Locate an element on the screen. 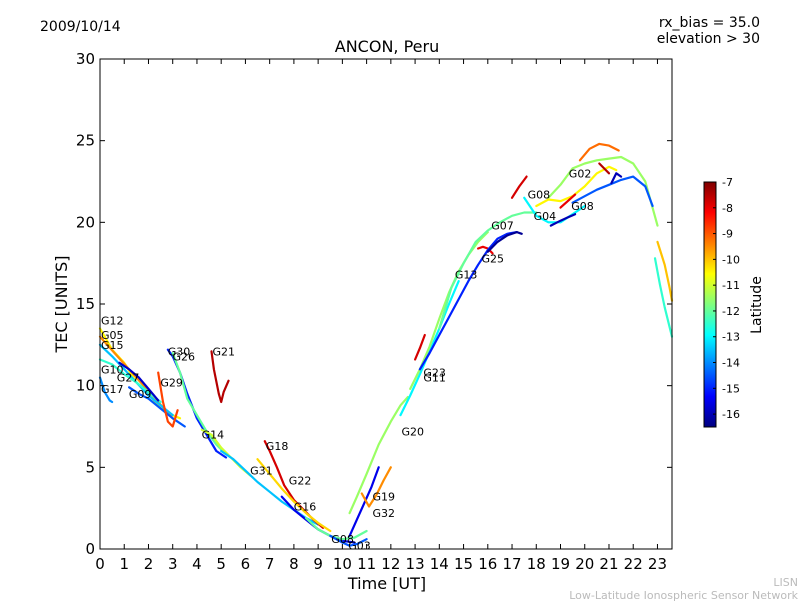  date-label: 2009/10/14 is located at coordinates (80, 27).